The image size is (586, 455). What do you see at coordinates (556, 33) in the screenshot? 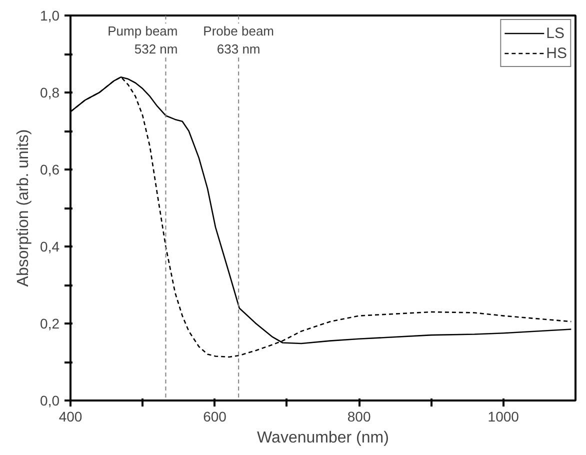
I see `legend-label: LS` at bounding box center [556, 33].